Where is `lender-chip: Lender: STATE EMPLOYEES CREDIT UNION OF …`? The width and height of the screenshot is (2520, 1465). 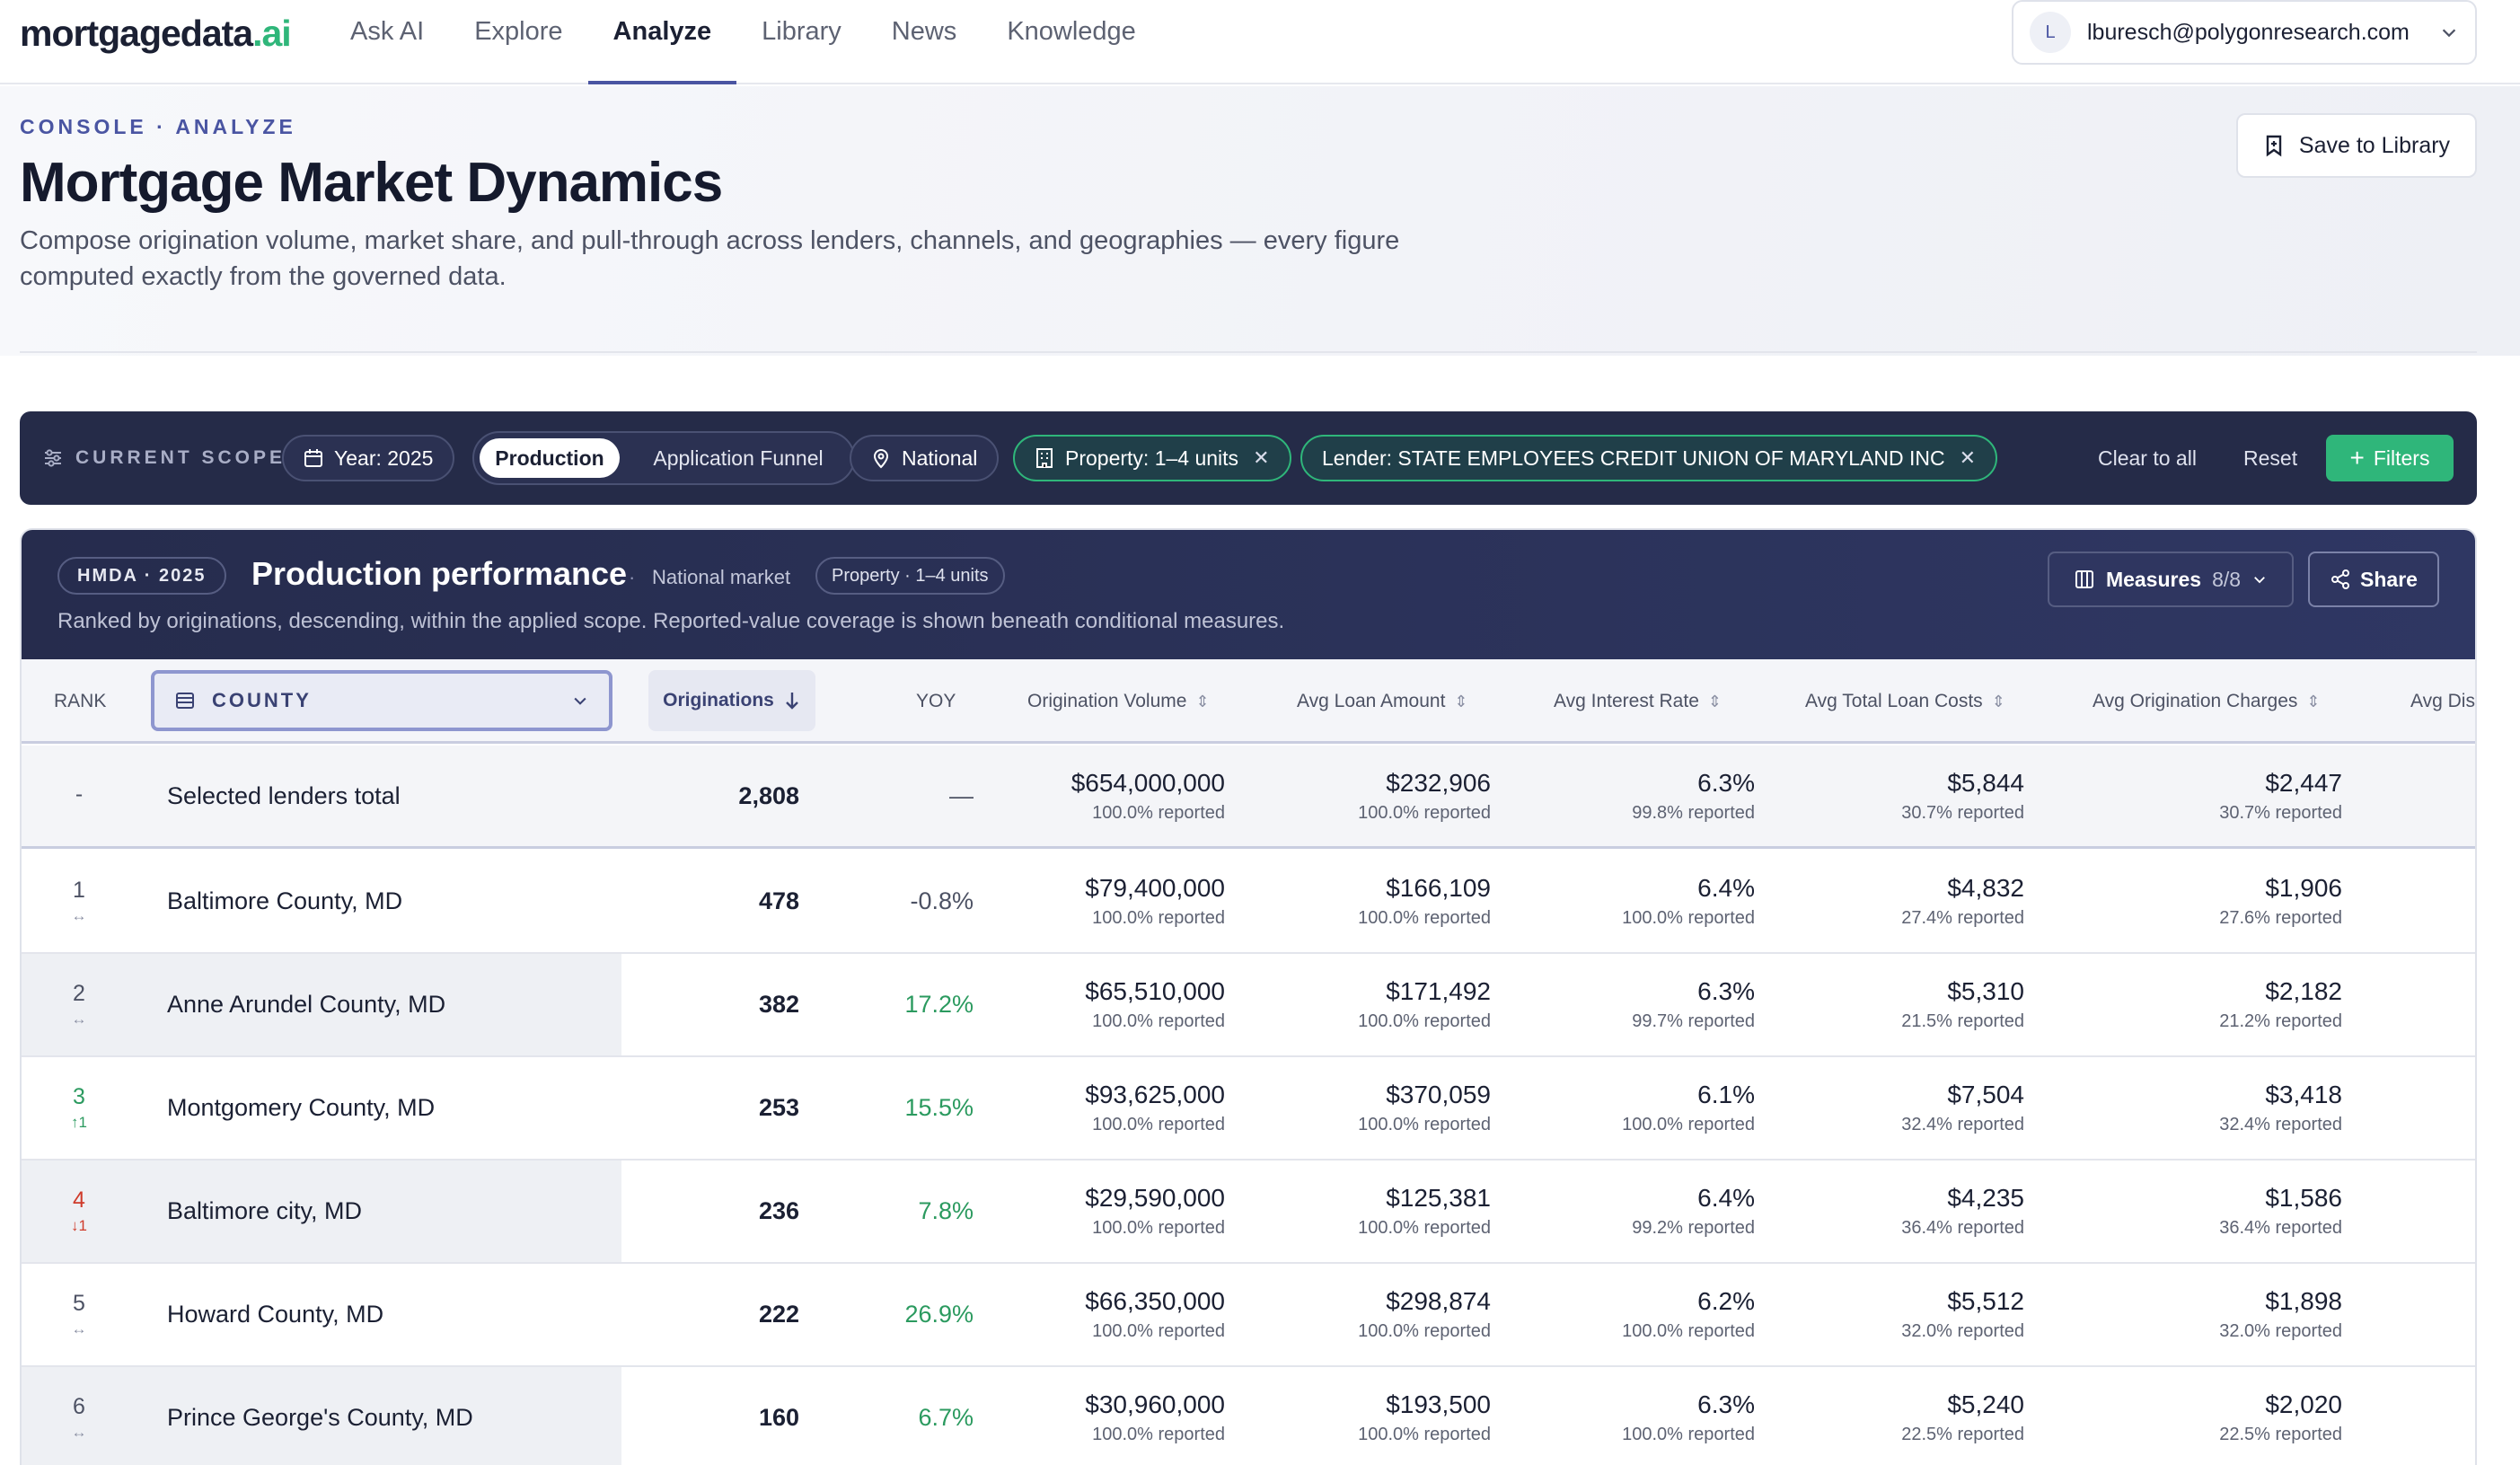 lender-chip: Lender: STATE EMPLOYEES CREDIT UNION OF … is located at coordinates (1649, 458).